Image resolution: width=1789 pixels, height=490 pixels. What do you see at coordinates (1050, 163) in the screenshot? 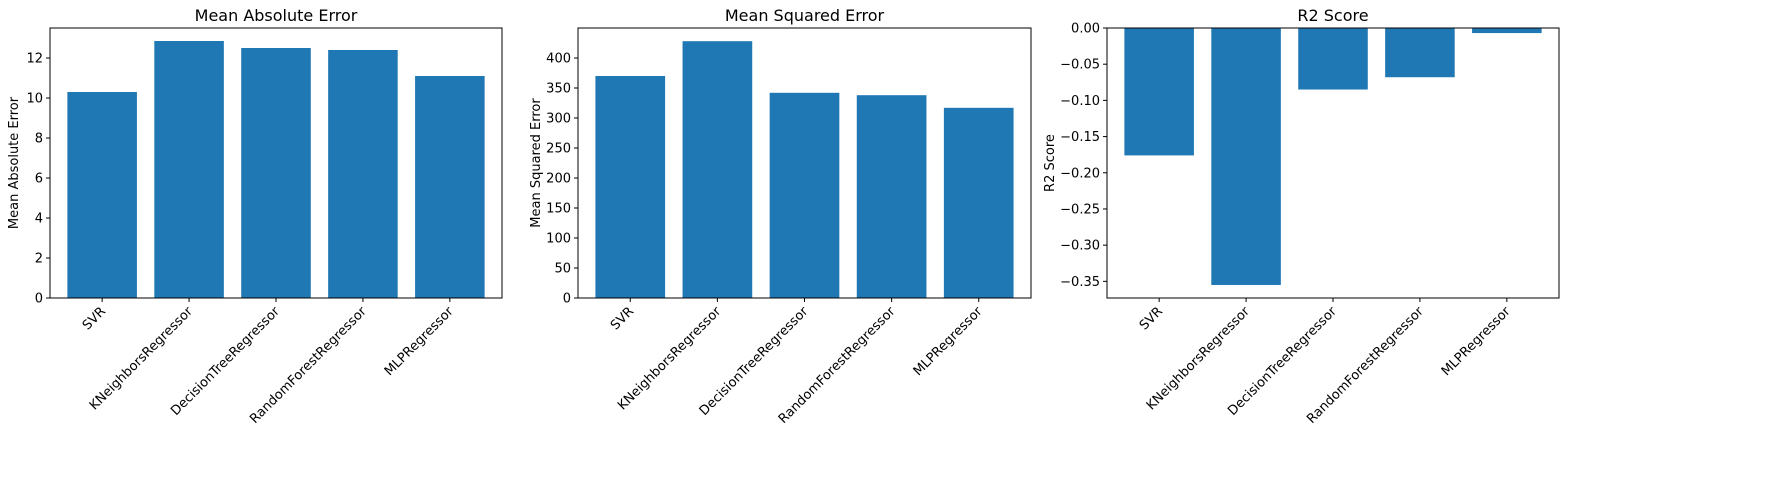
I see `y-axis-label: R2 Score` at bounding box center [1050, 163].